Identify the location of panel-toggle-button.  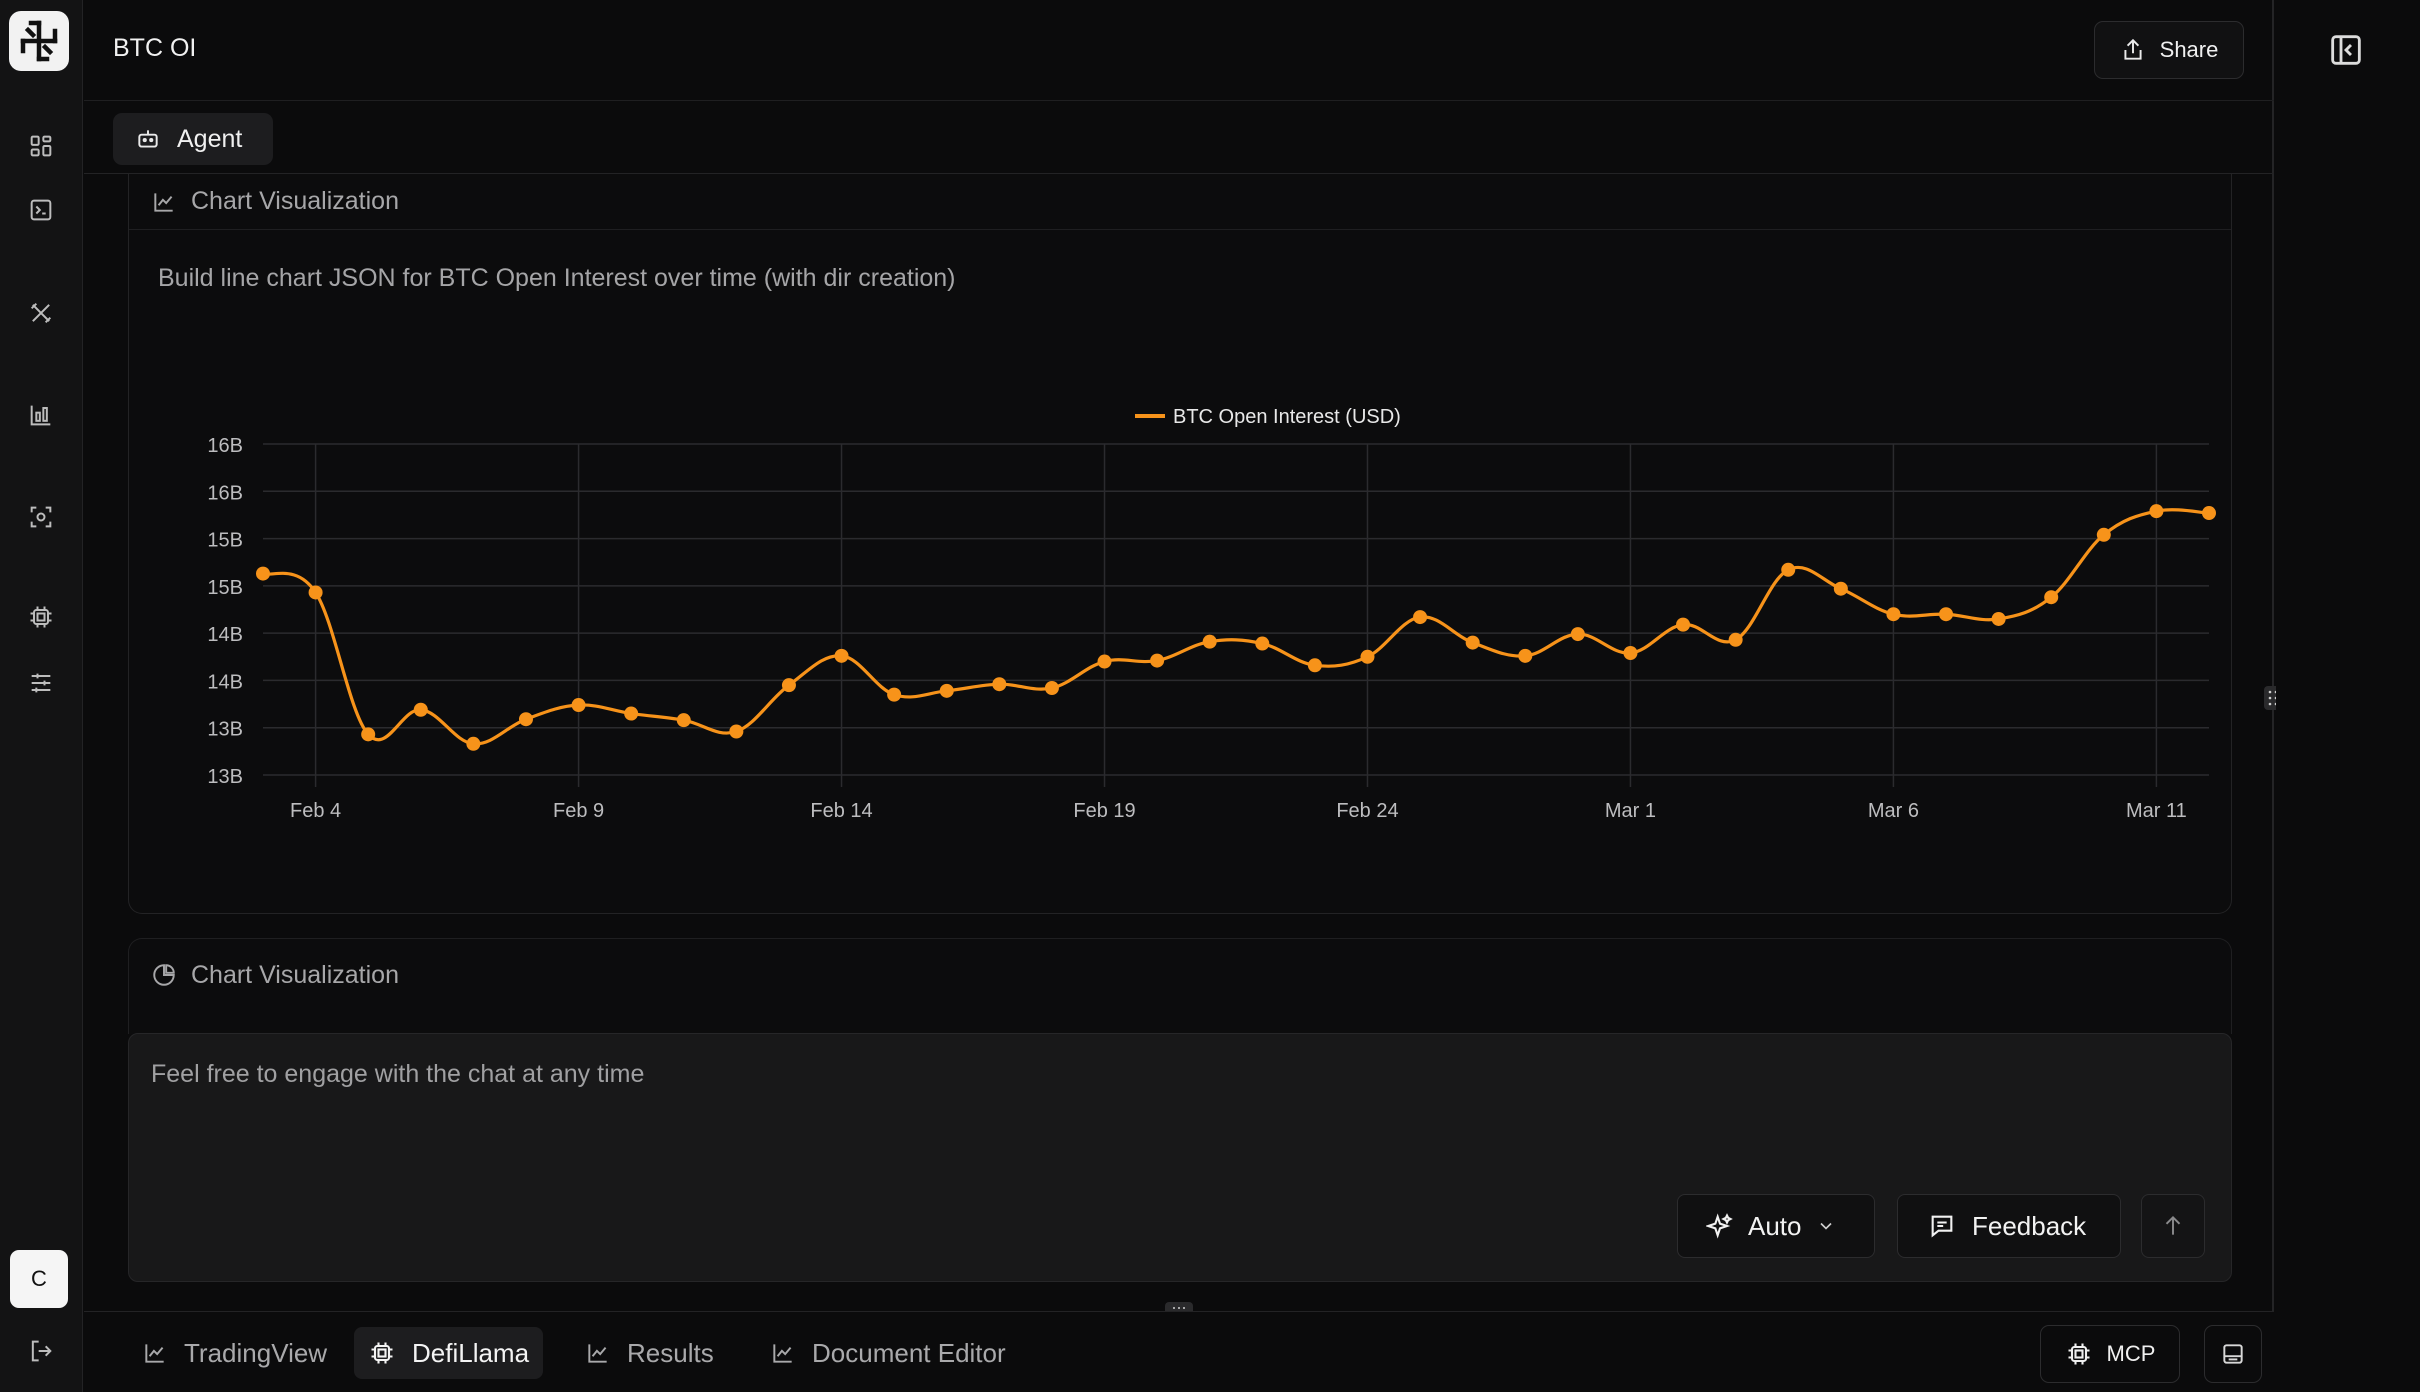
(2233, 1354).